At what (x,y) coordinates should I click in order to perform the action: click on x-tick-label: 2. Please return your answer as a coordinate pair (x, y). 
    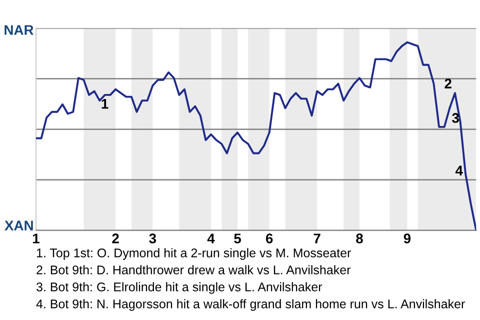
    Looking at the image, I should click on (115, 239).